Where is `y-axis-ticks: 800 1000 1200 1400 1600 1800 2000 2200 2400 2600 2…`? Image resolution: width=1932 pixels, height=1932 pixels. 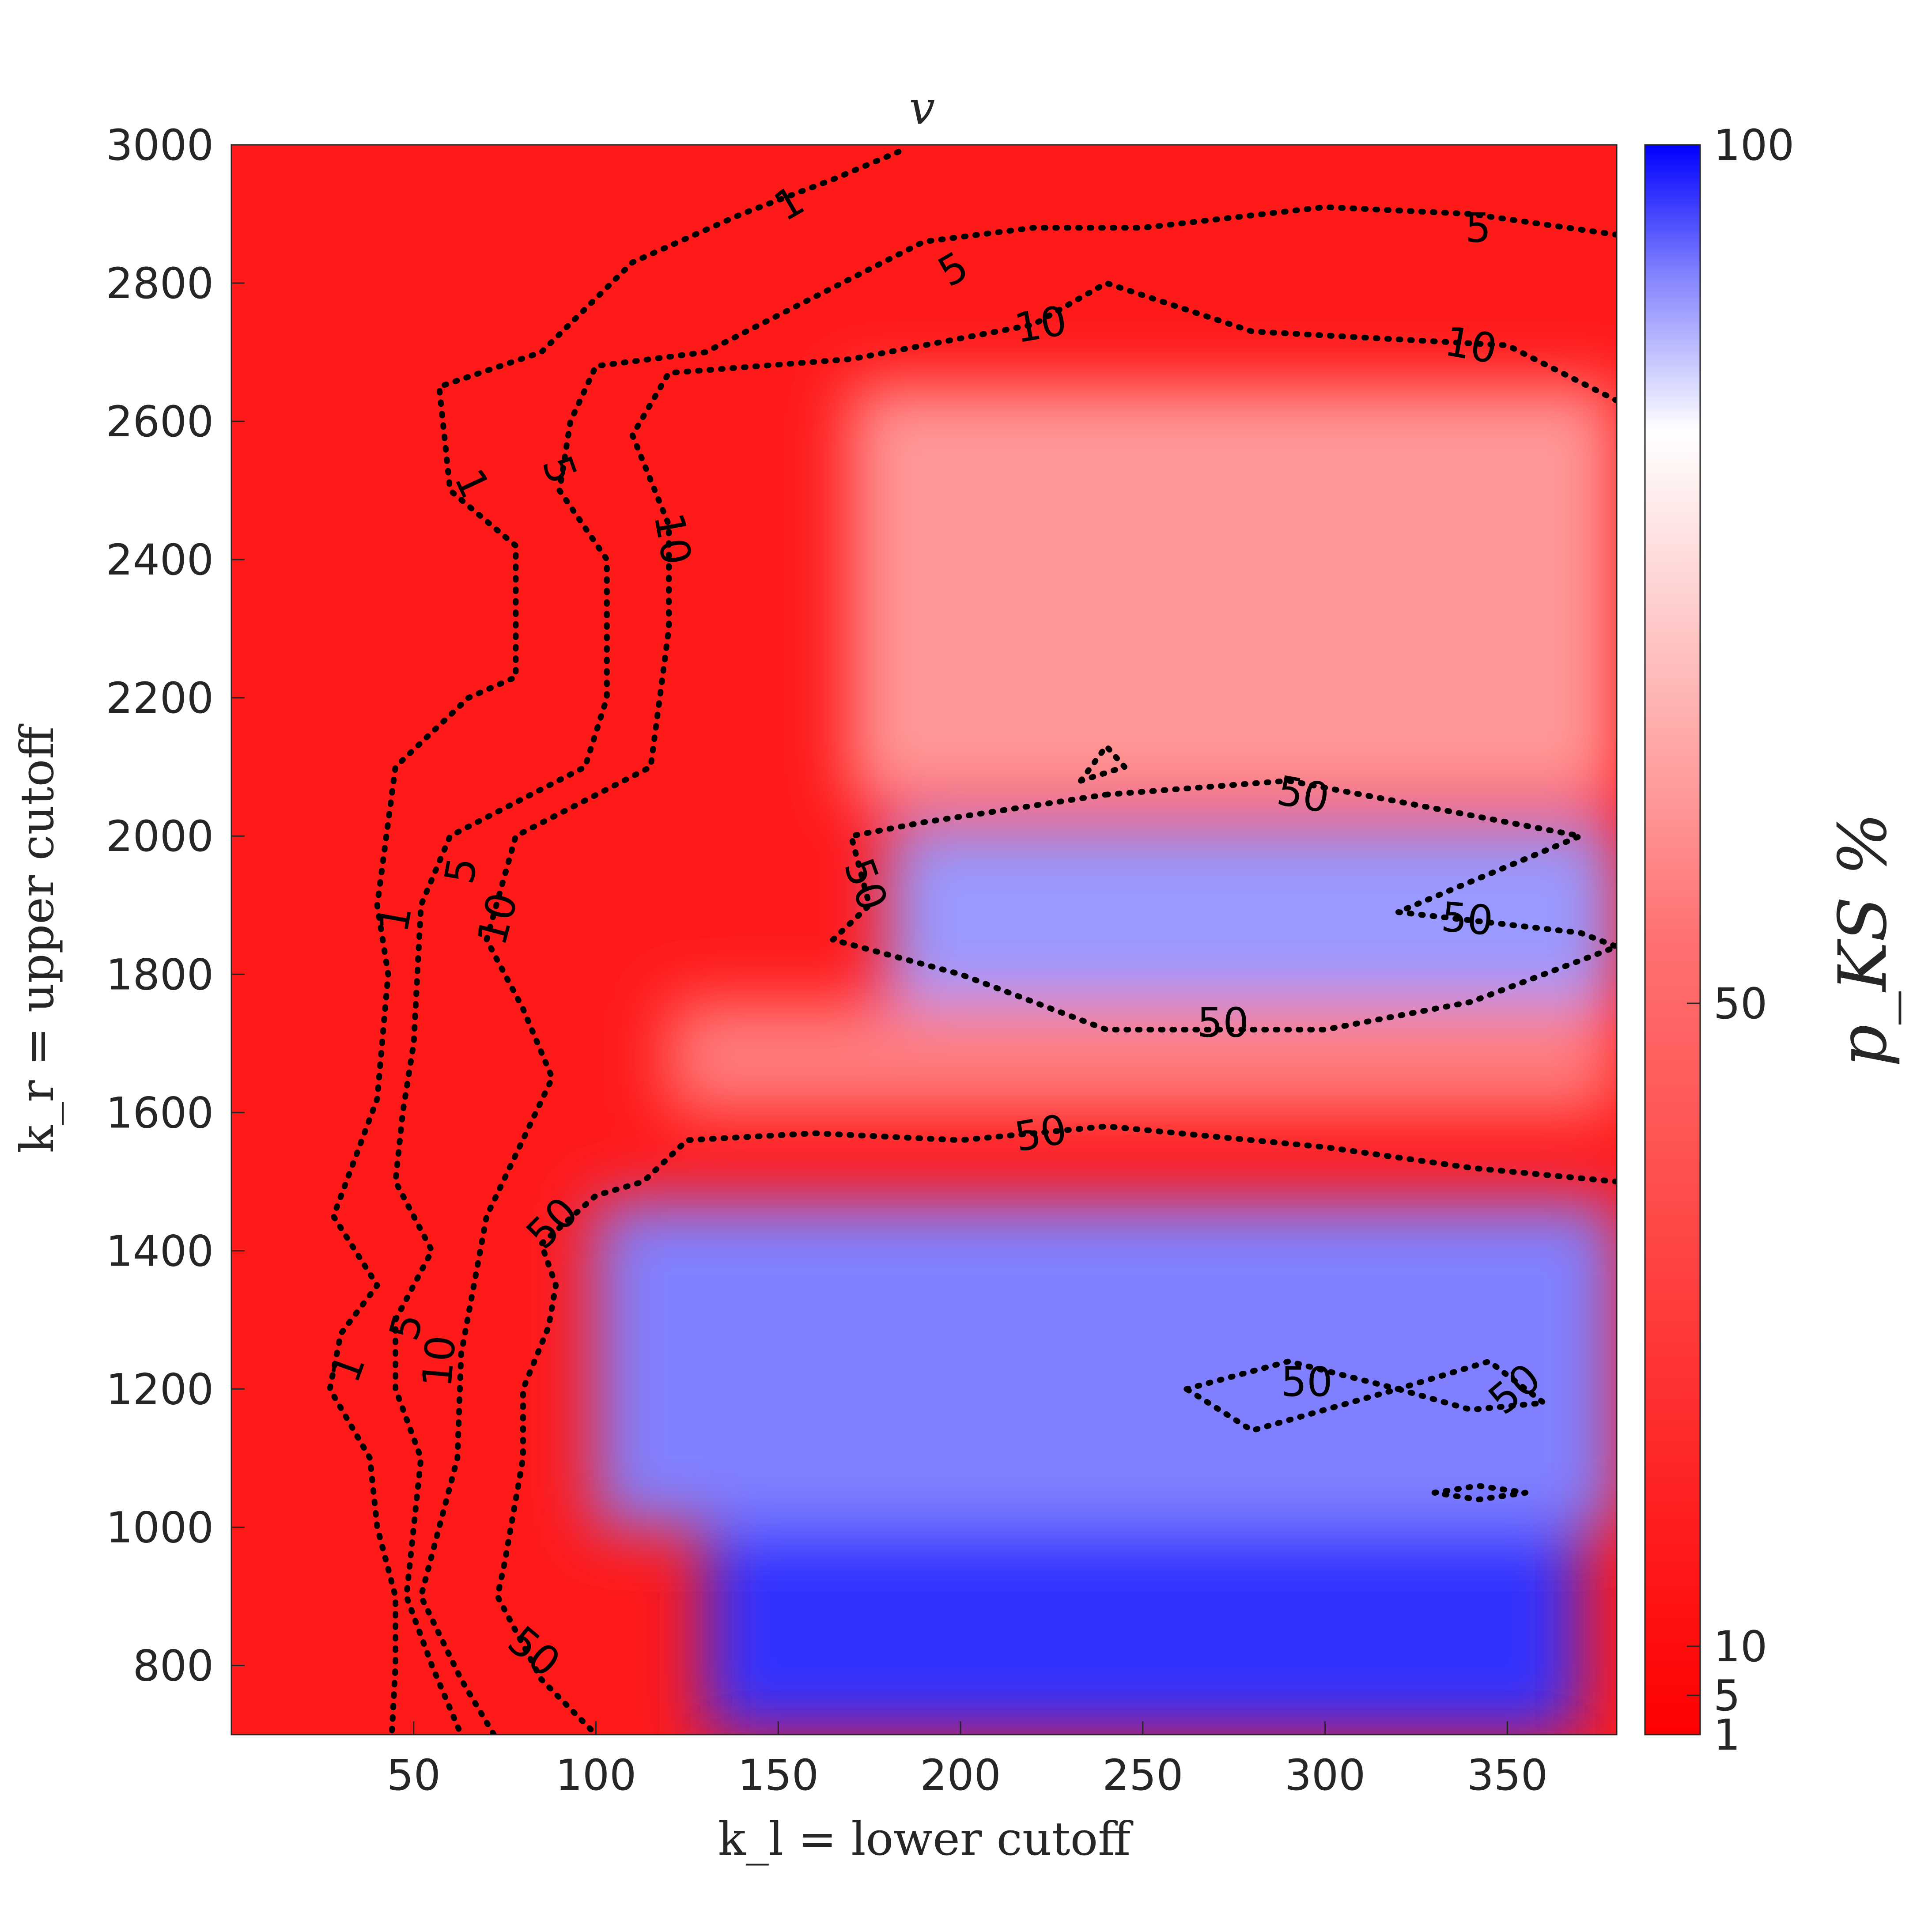
y-axis-ticks: 800 1000 1200 1400 1600 1800 2000 2200 2400 2600 2… is located at coordinates (175, 905).